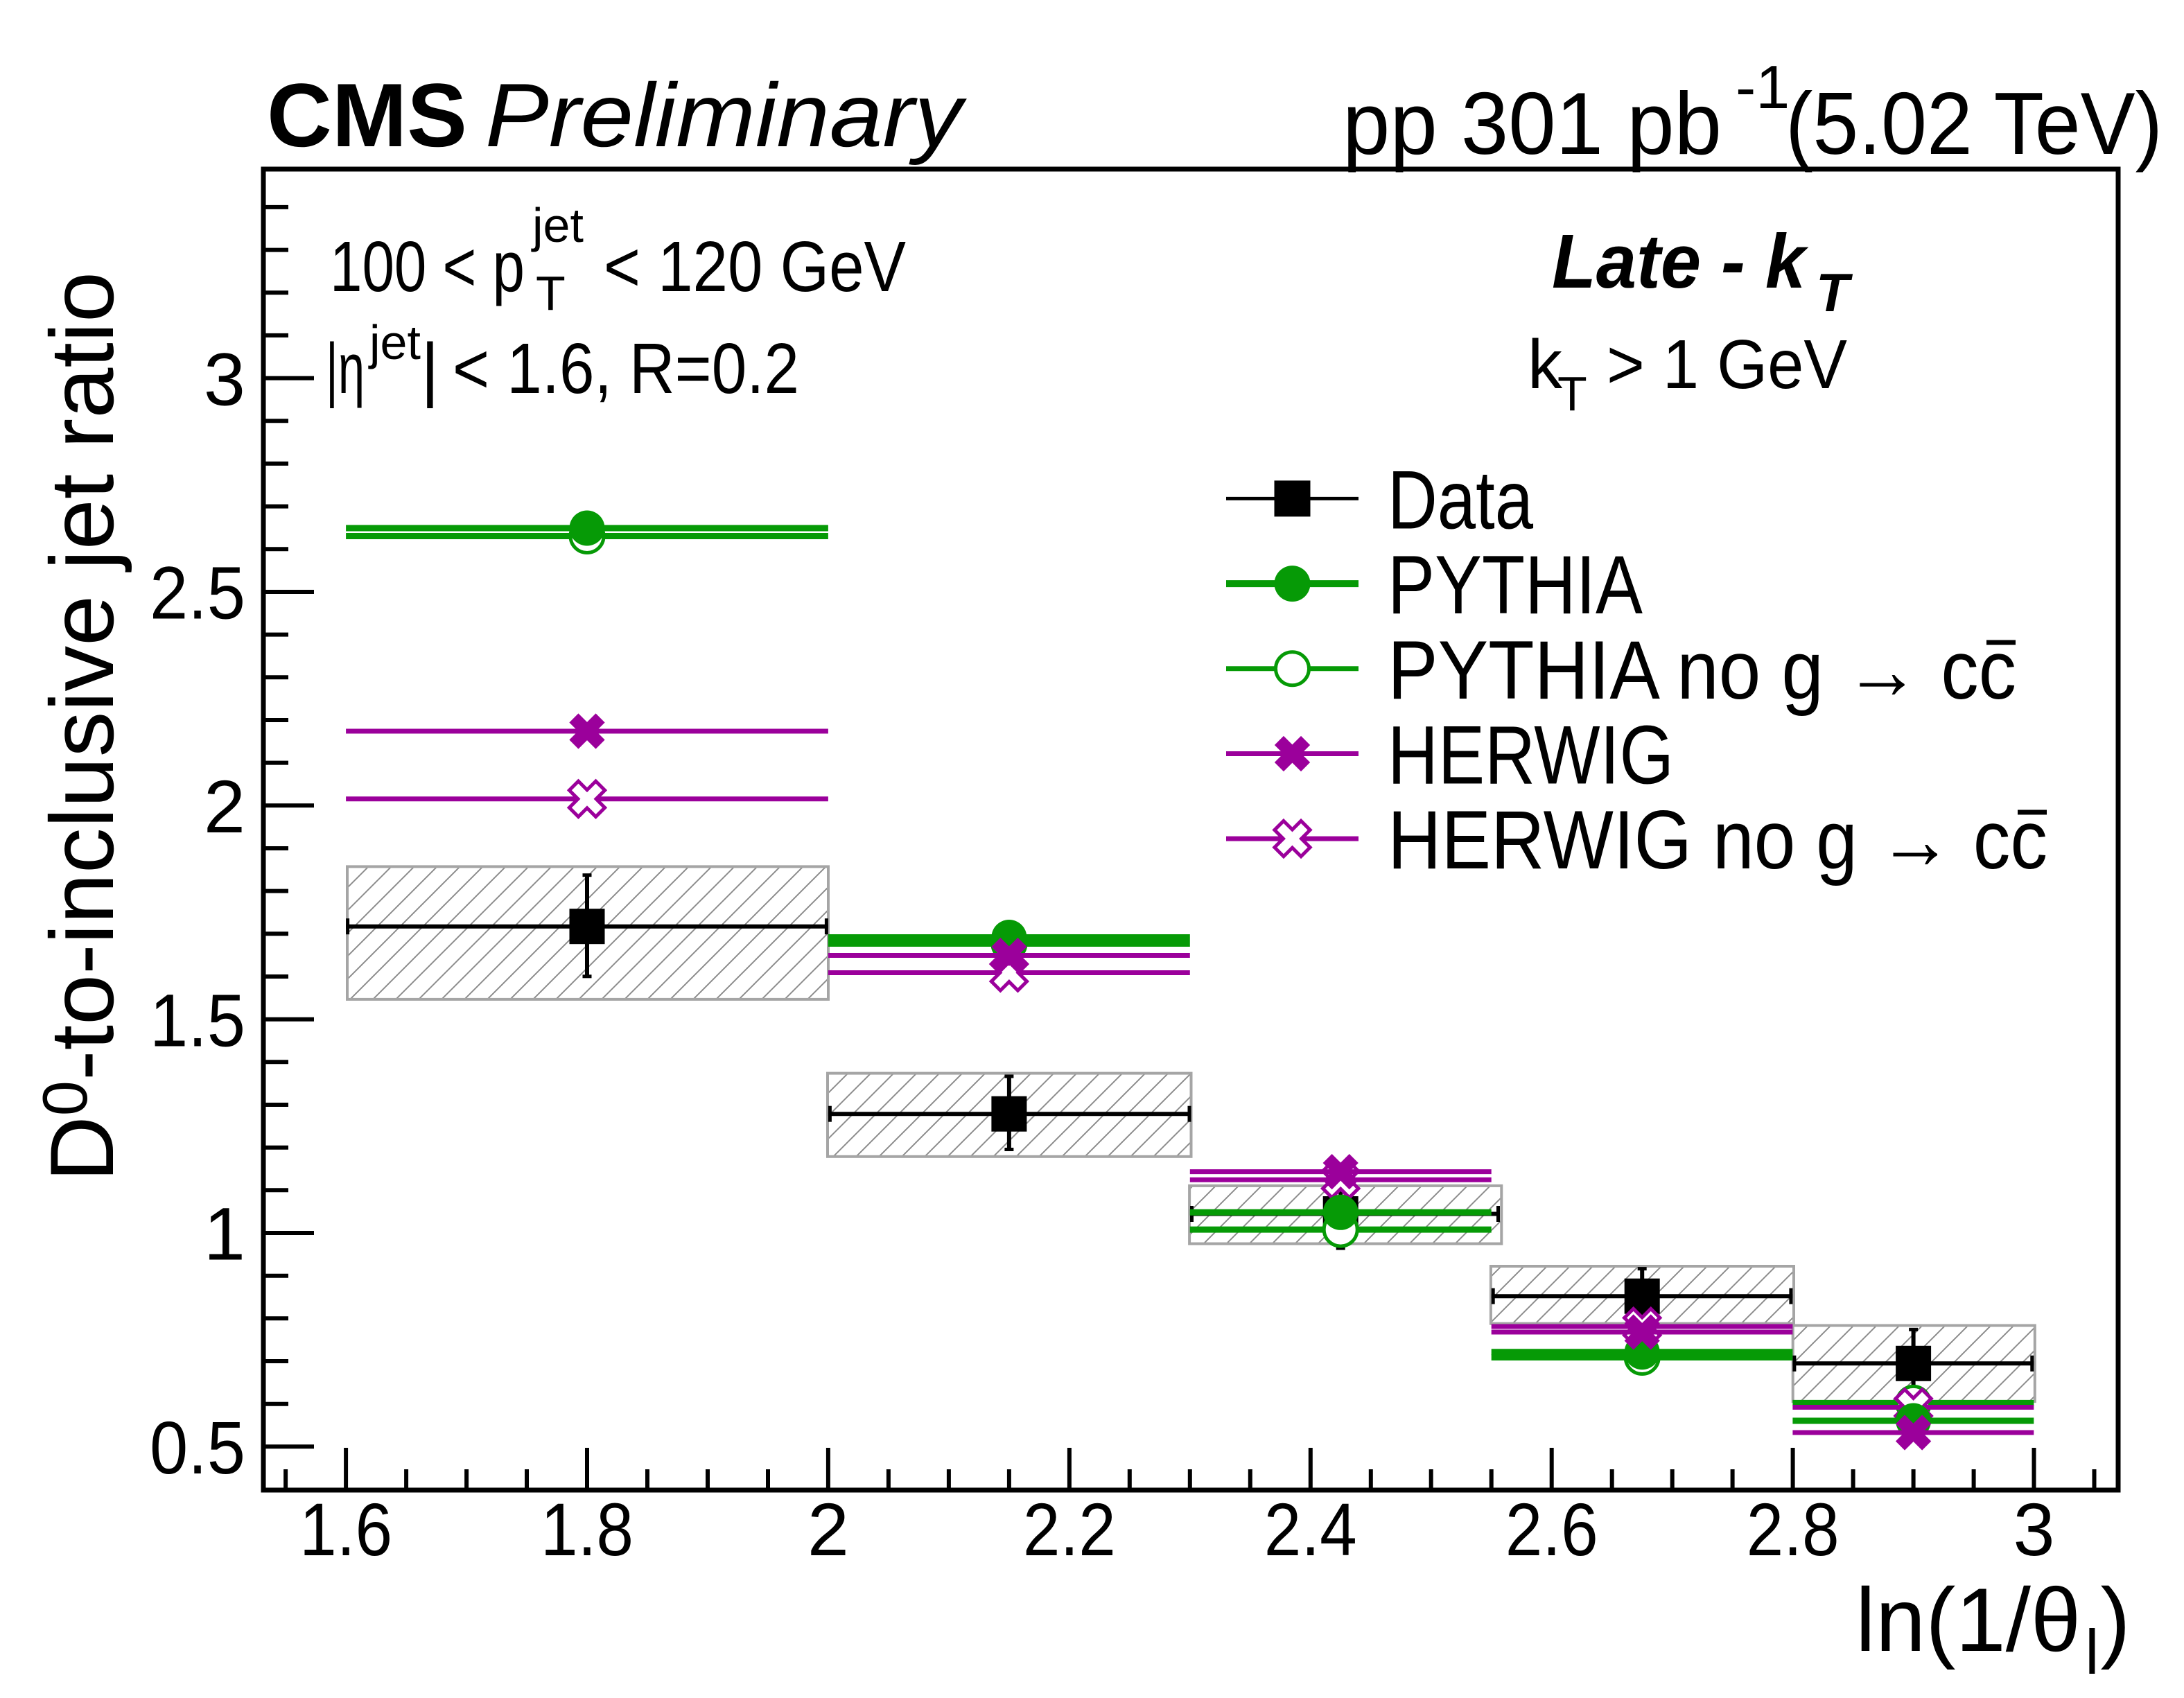 The image size is (2184, 1698). What do you see at coordinates (345, 1529) in the screenshot?
I see `svg-text: 1.6` at bounding box center [345, 1529].